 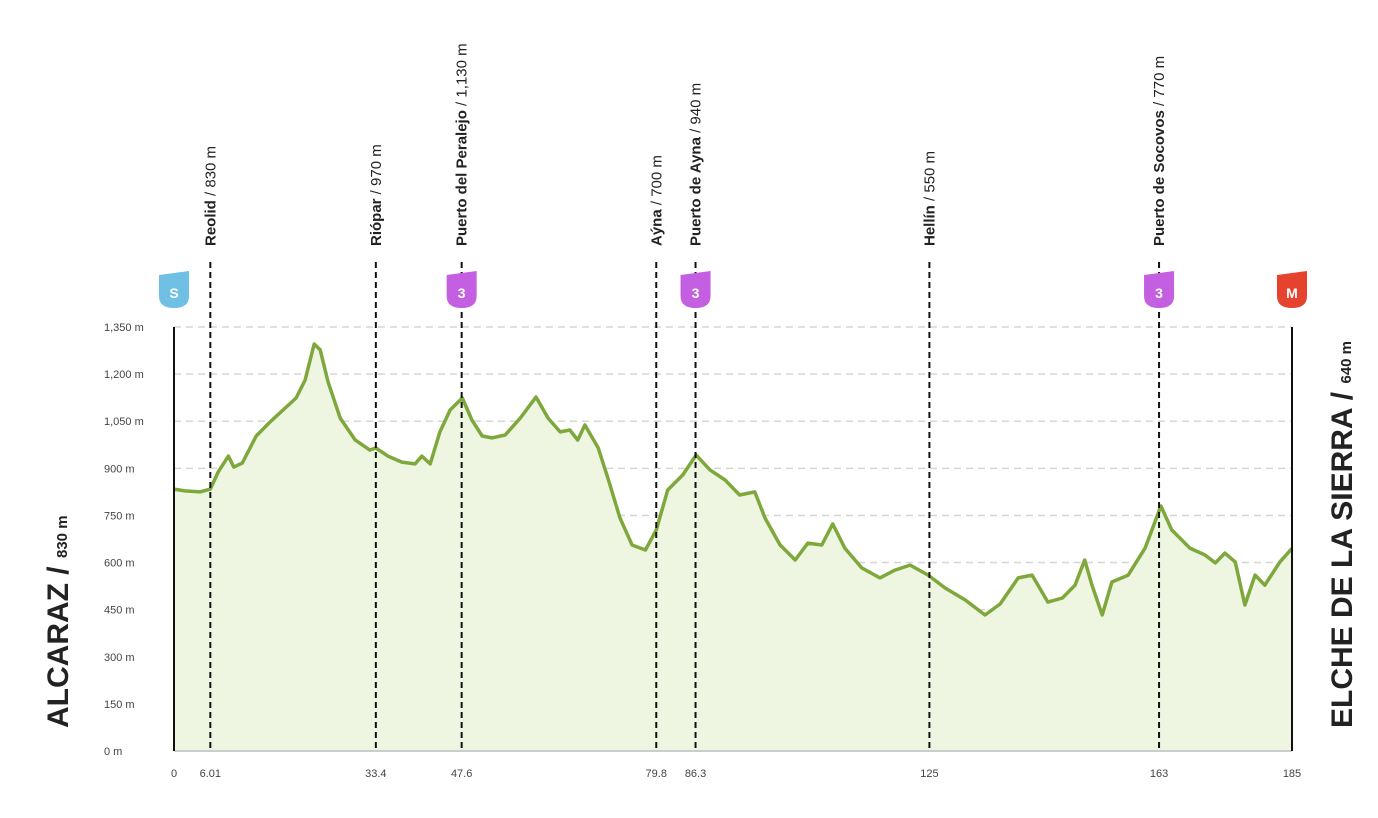 I want to click on waypoint-label: Aýna / 700 m, so click(x=656, y=200).